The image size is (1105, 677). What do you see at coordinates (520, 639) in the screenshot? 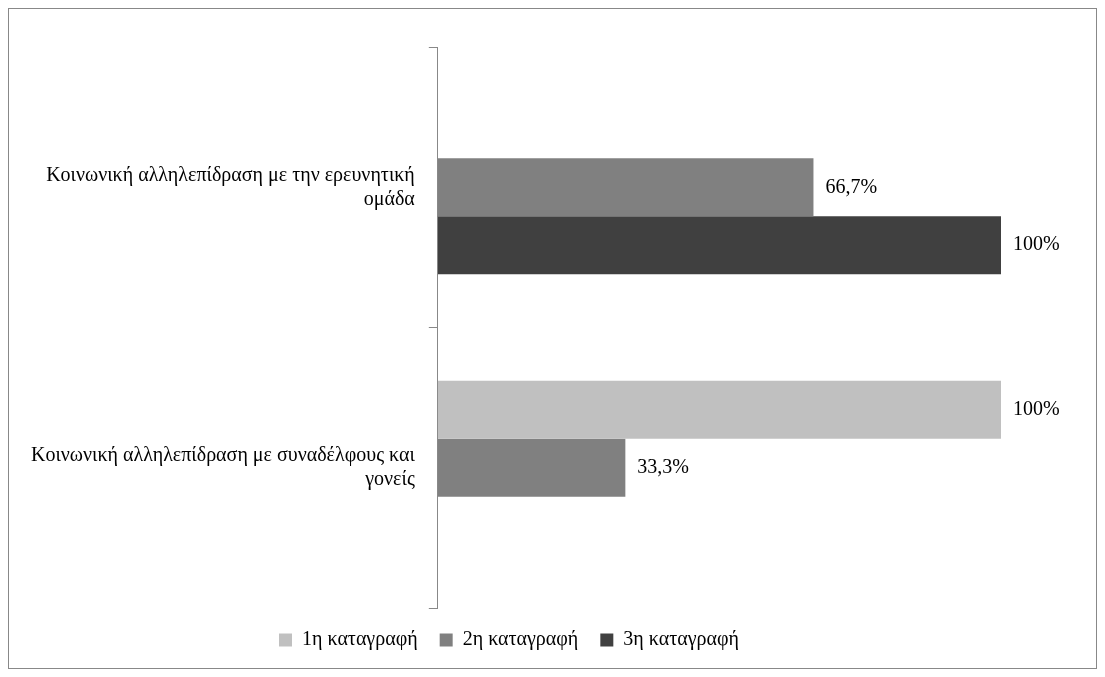
I see `legend-label: 2η καταγραφή` at bounding box center [520, 639].